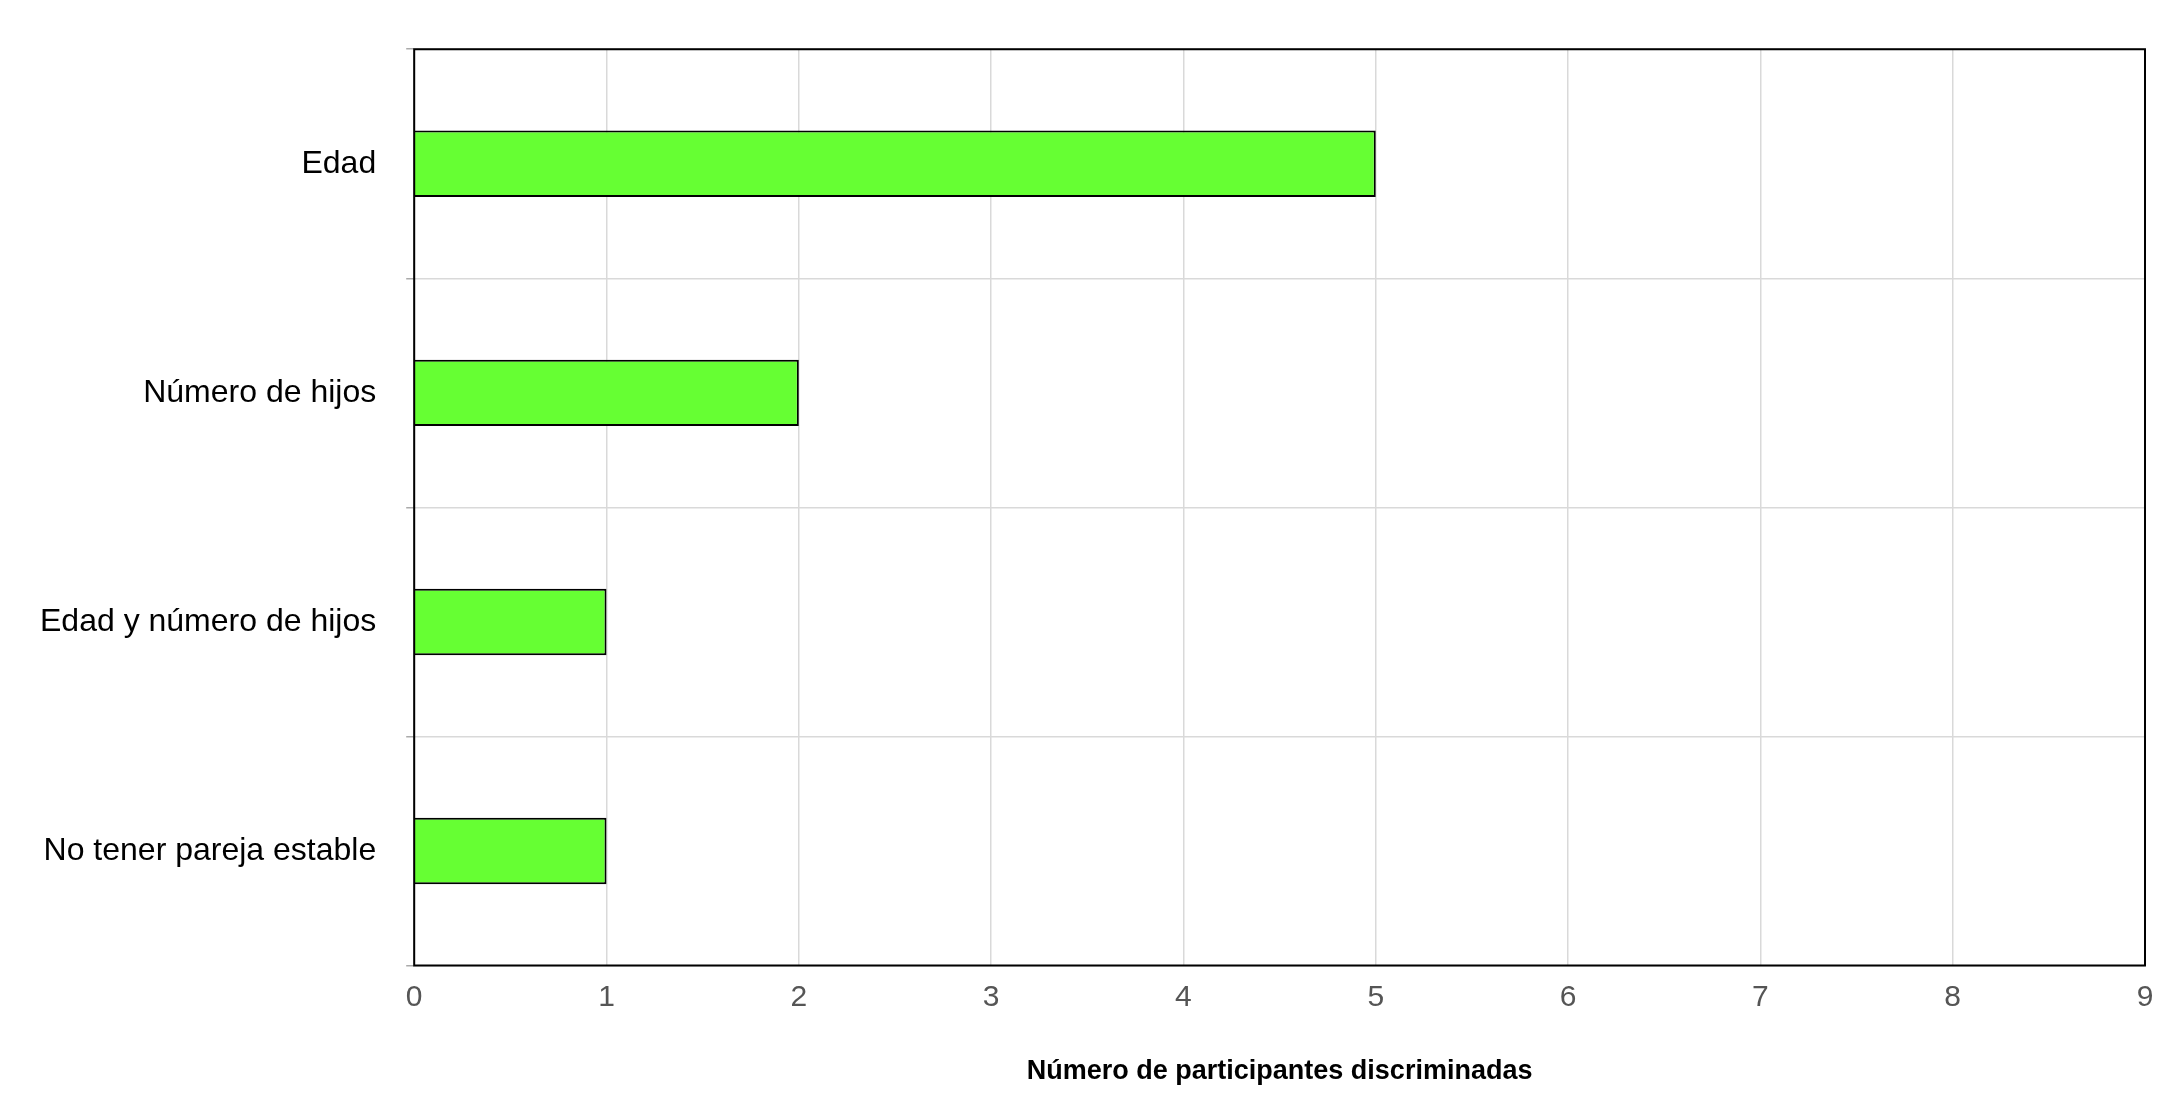  I want to click on x-tick-label: 6, so click(1568, 995).